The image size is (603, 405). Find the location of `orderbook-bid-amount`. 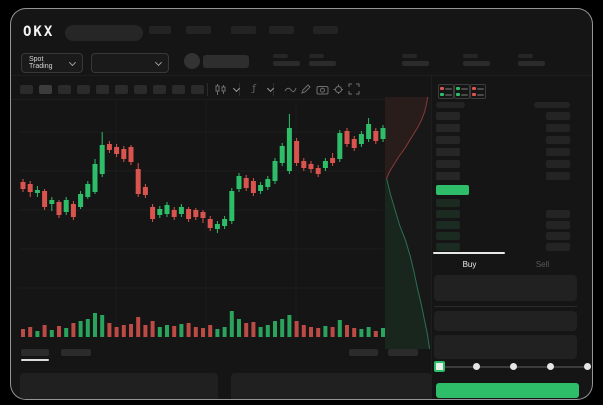

orderbook-bid-amount is located at coordinates (558, 247).